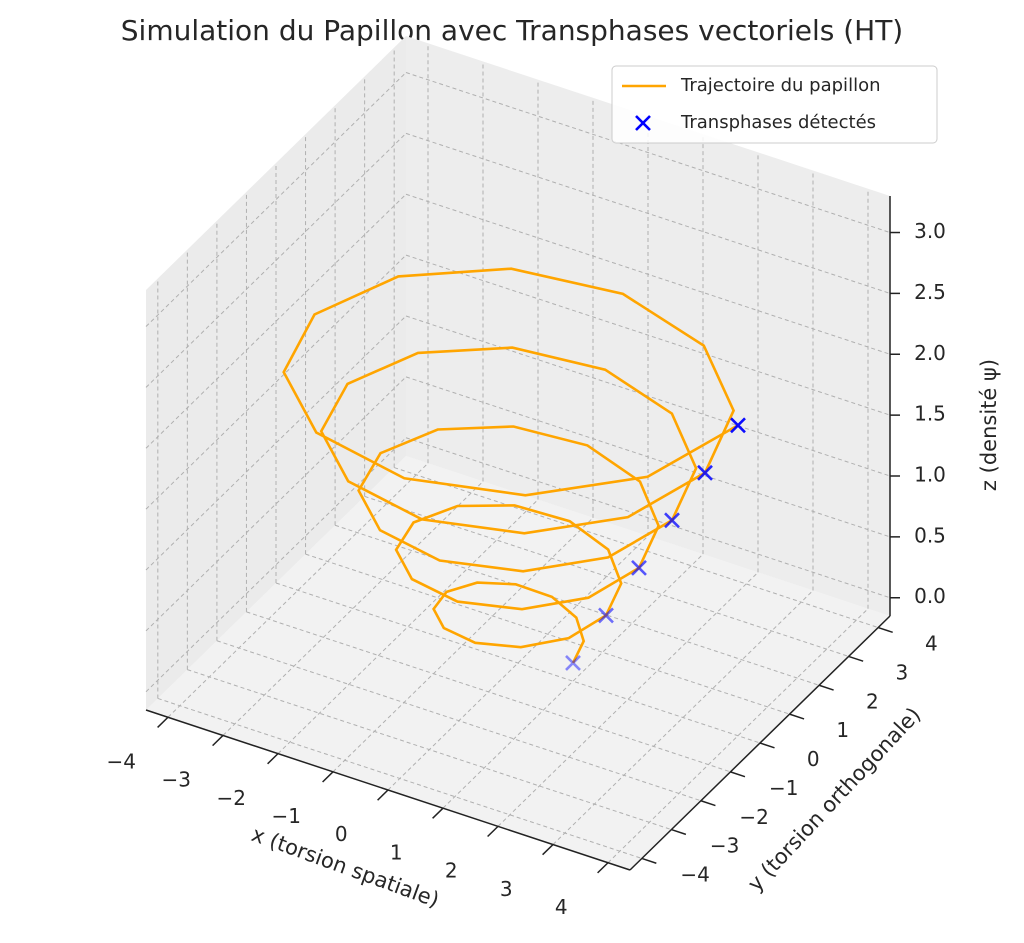  Describe the element at coordinates (694, 875) in the screenshot. I see `y-tick-label: −4` at that location.